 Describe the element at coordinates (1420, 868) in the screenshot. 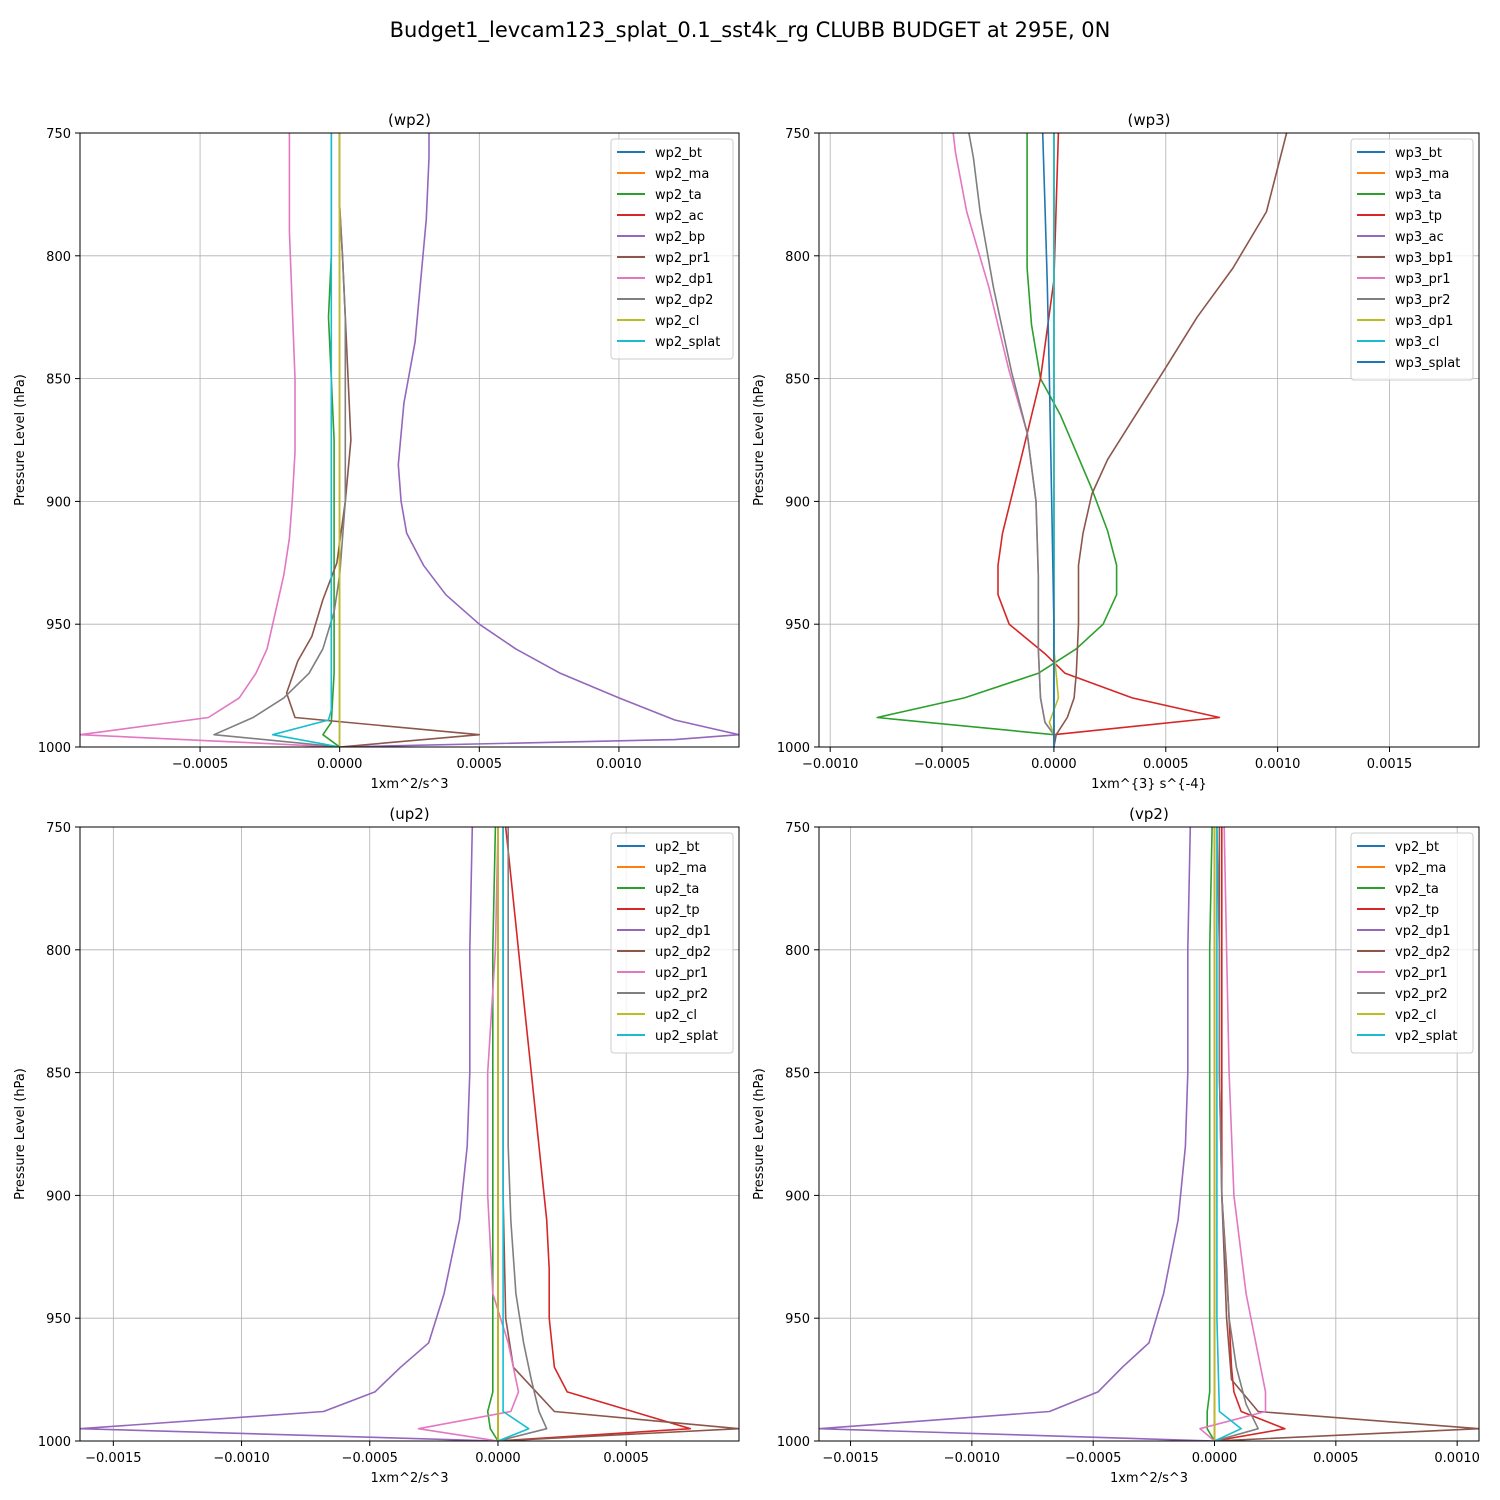

I see `legend-label: vp2_ma` at that location.